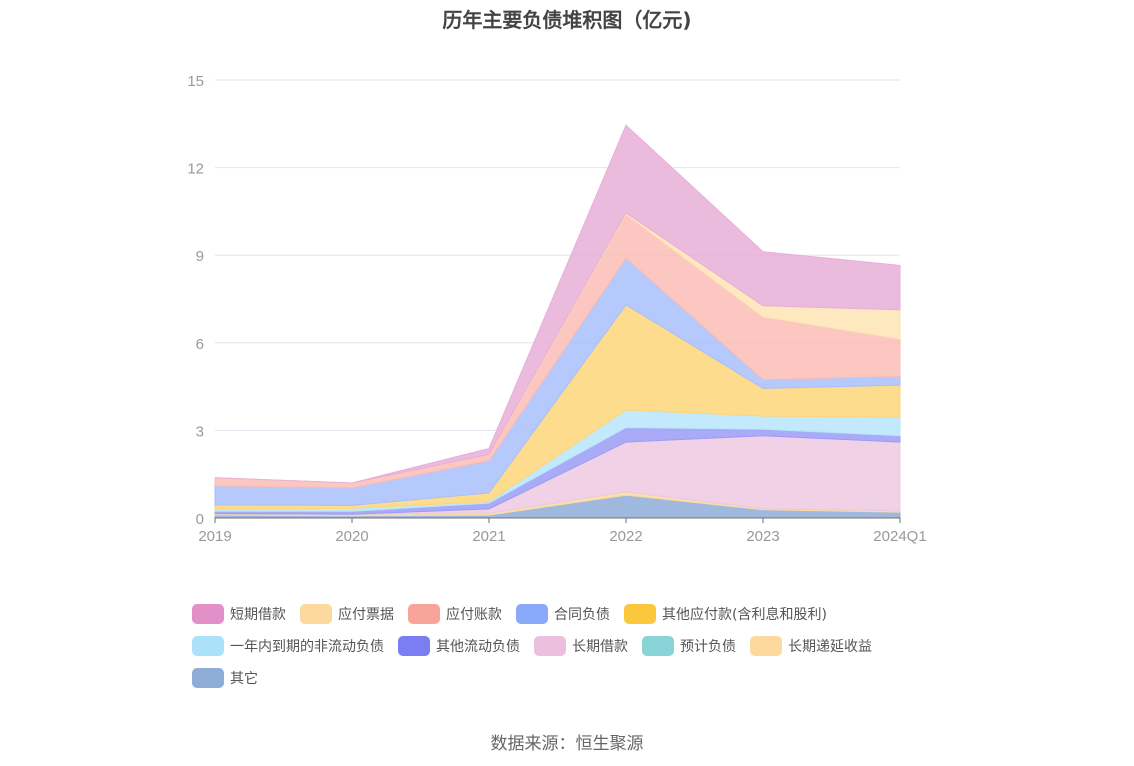 The image size is (1134, 766). I want to click on x-tick-label: 2022, so click(625, 536).